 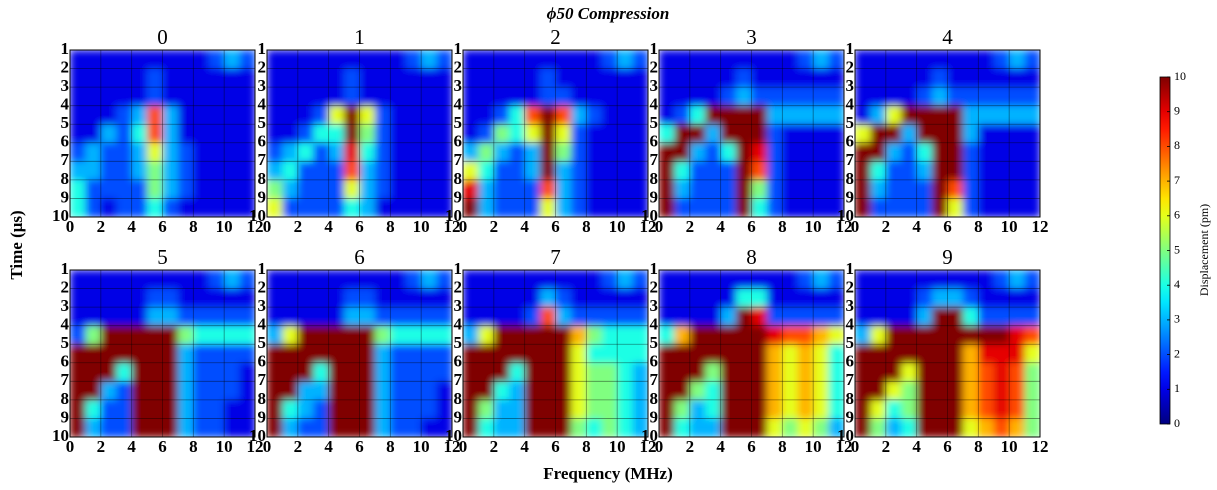 What do you see at coordinates (262, 159) in the screenshot?
I see `y-tick-label: 7` at bounding box center [262, 159].